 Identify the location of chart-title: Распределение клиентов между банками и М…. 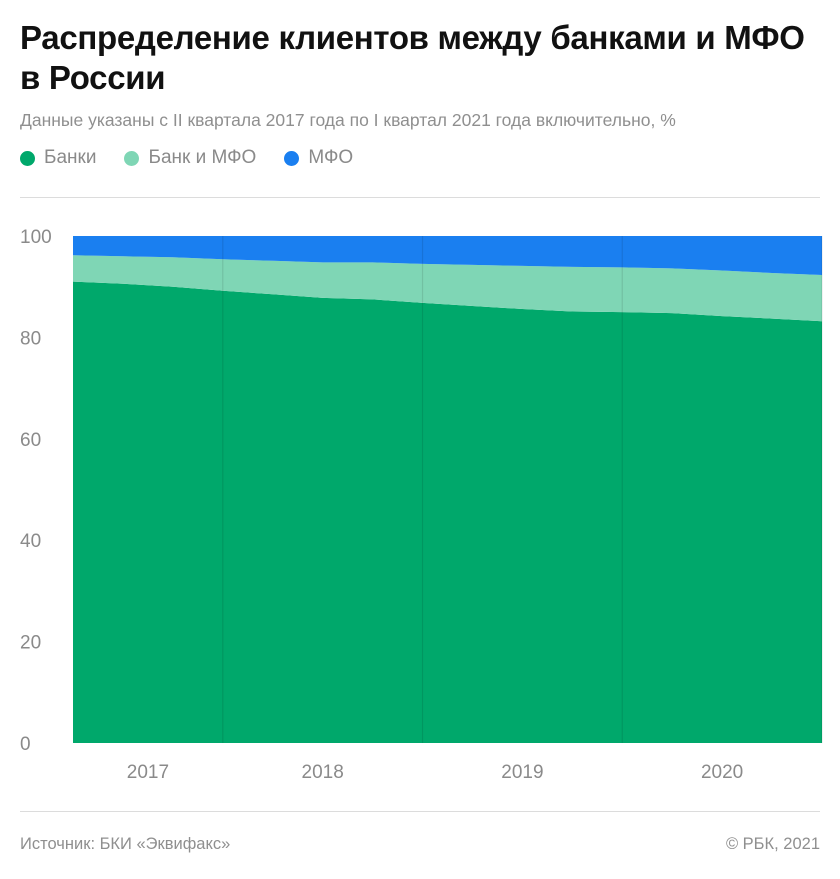
(412, 57).